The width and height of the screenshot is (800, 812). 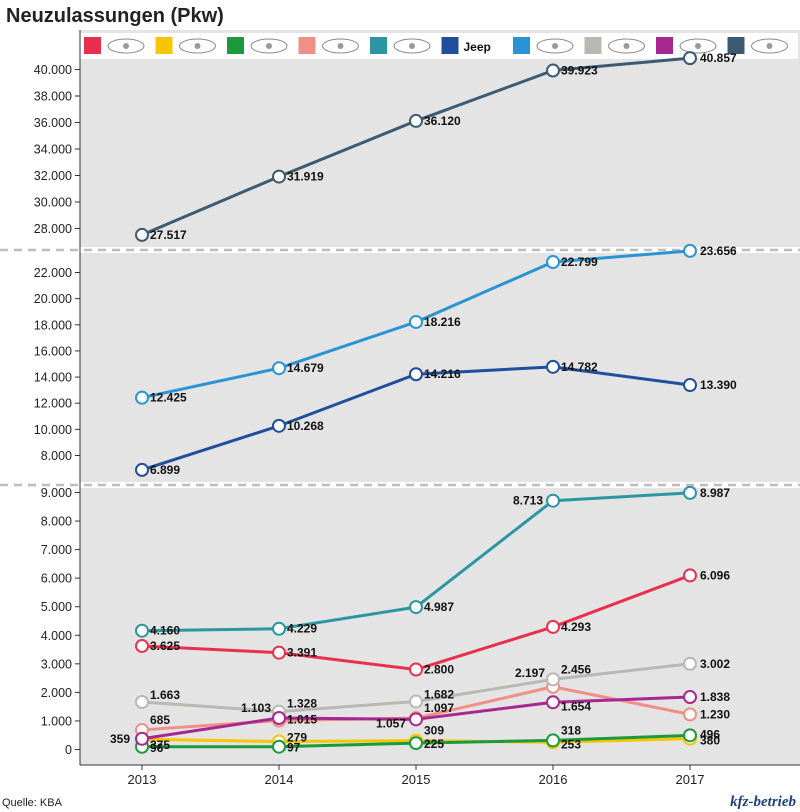 I want to click on data-label: 22.799, so click(x=579, y=262).